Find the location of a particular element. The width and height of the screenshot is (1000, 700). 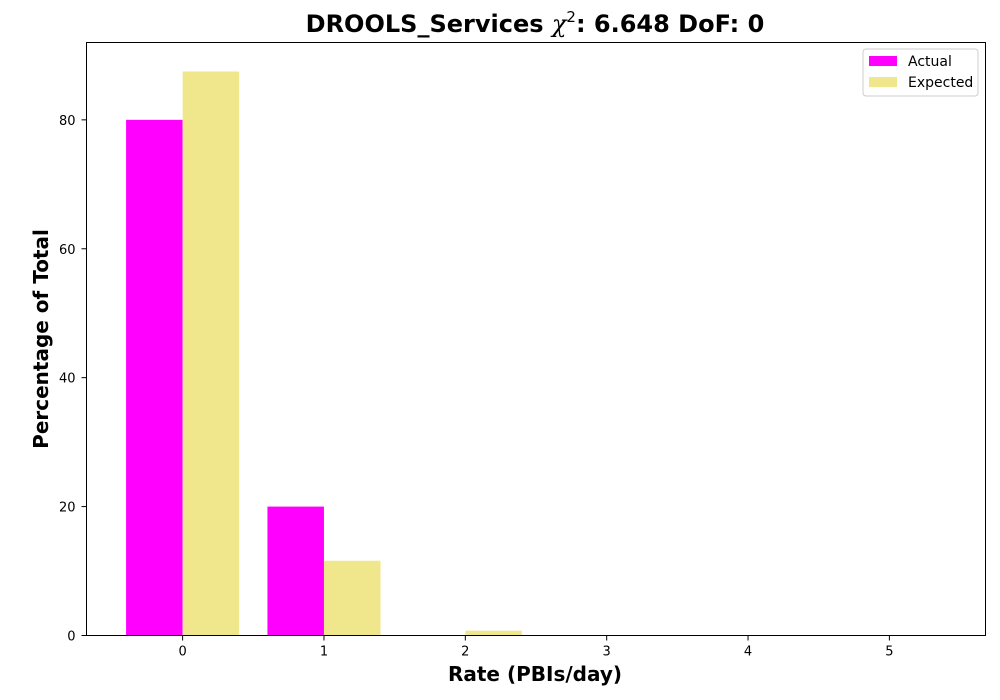

y-ticks: 0 20 40 60 80 is located at coordinates (73, 379).